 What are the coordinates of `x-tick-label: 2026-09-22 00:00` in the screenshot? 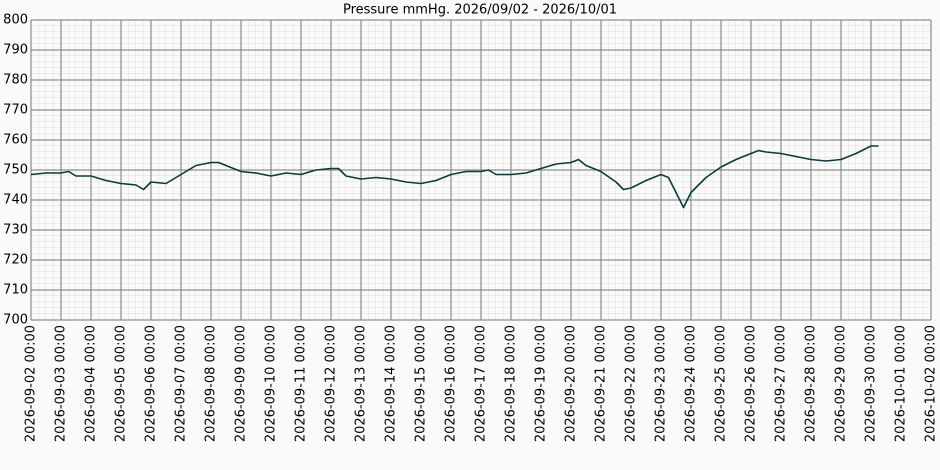 It's located at (631, 383).